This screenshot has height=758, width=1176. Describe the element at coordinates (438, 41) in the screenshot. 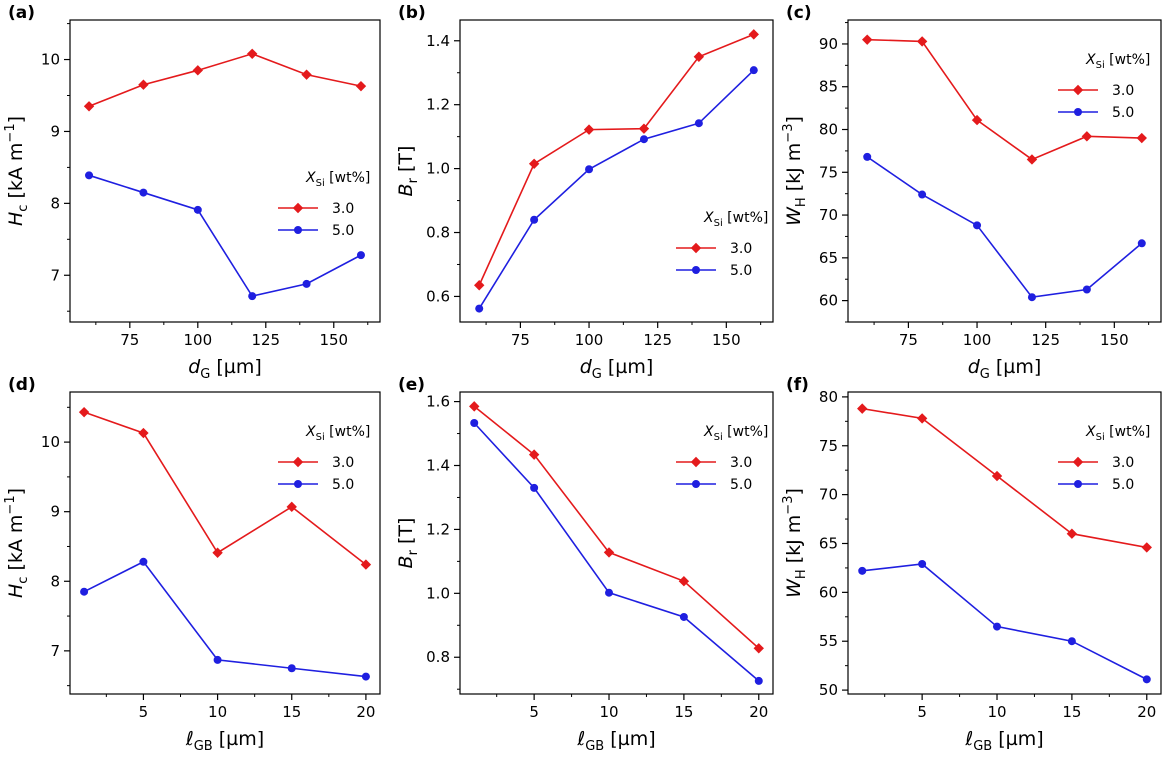

I see `y-tick-label: 1.4` at that location.